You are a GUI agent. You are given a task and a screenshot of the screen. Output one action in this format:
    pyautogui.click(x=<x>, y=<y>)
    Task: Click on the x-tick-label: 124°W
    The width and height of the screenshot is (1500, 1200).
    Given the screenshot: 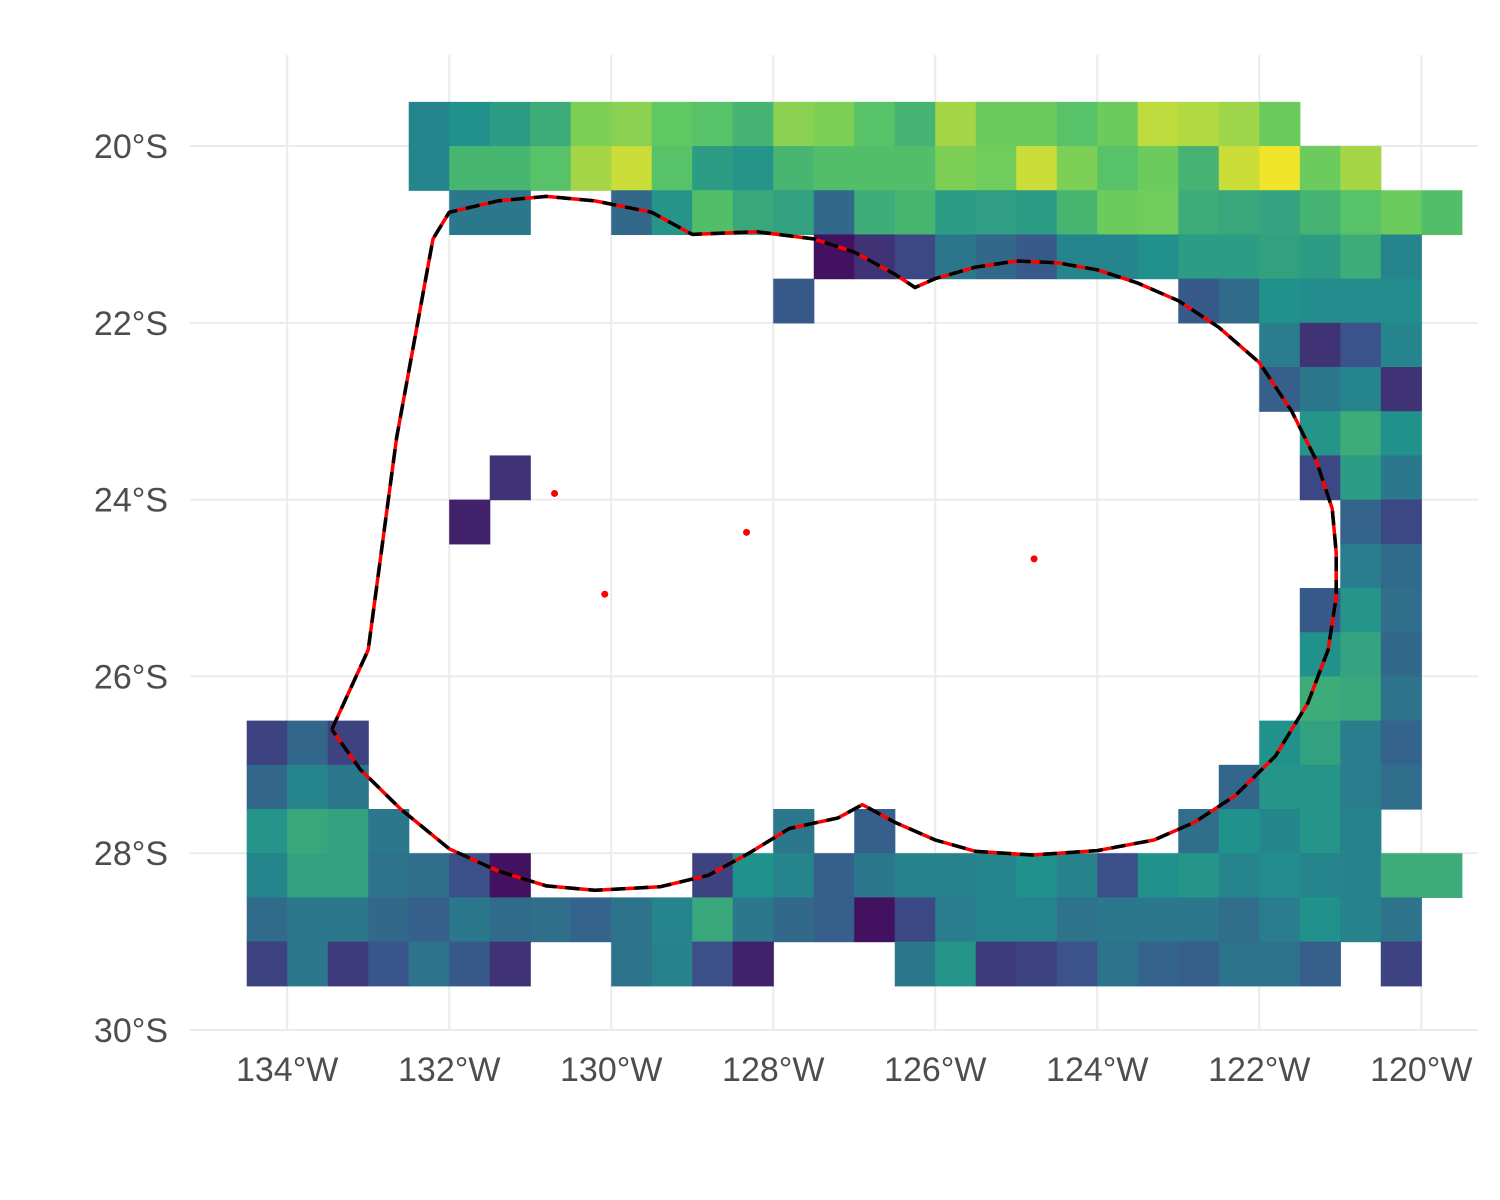 What is the action you would take?
    pyautogui.click(x=1097, y=1070)
    